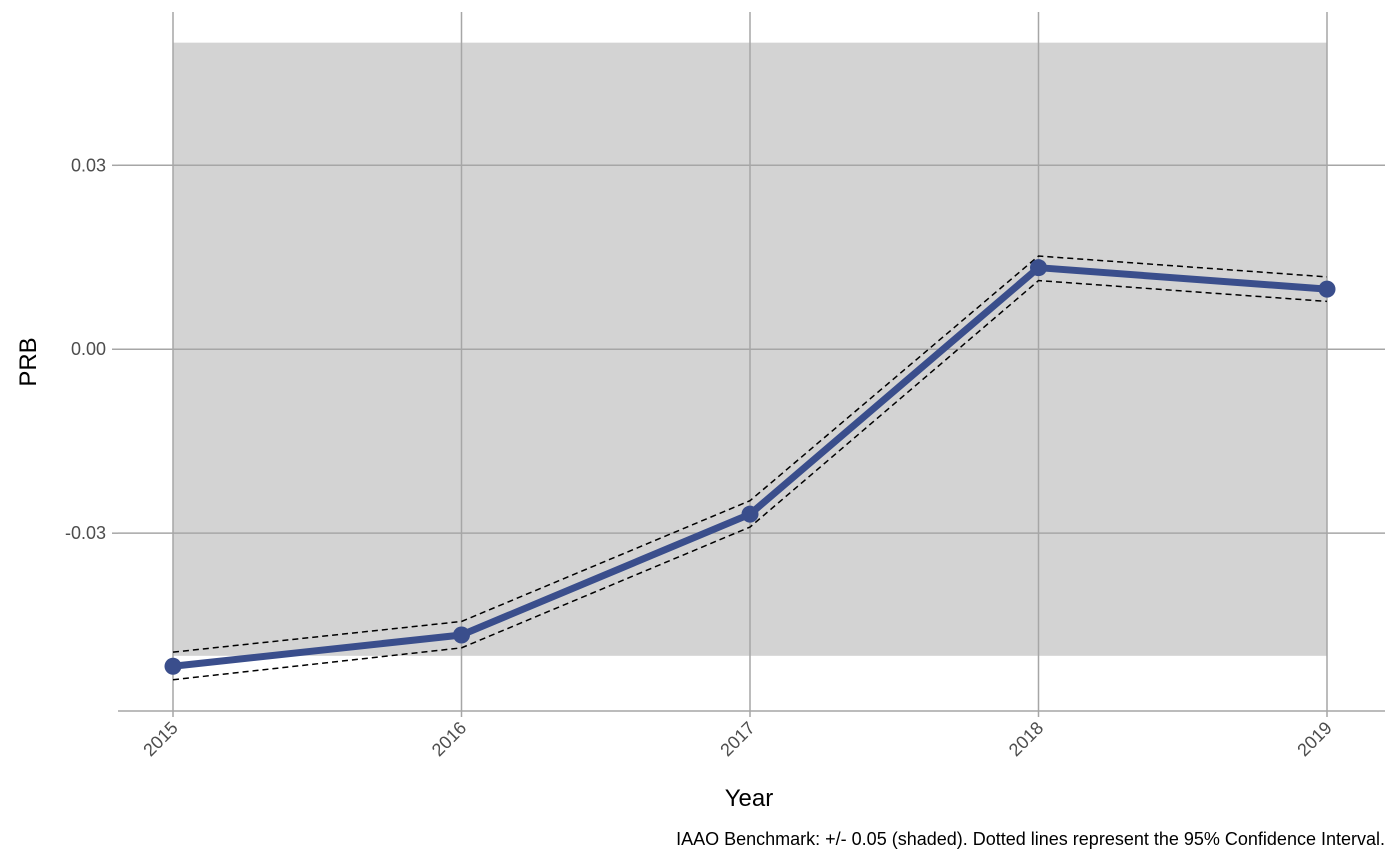  I want to click on data-point-2016, so click(461, 635).